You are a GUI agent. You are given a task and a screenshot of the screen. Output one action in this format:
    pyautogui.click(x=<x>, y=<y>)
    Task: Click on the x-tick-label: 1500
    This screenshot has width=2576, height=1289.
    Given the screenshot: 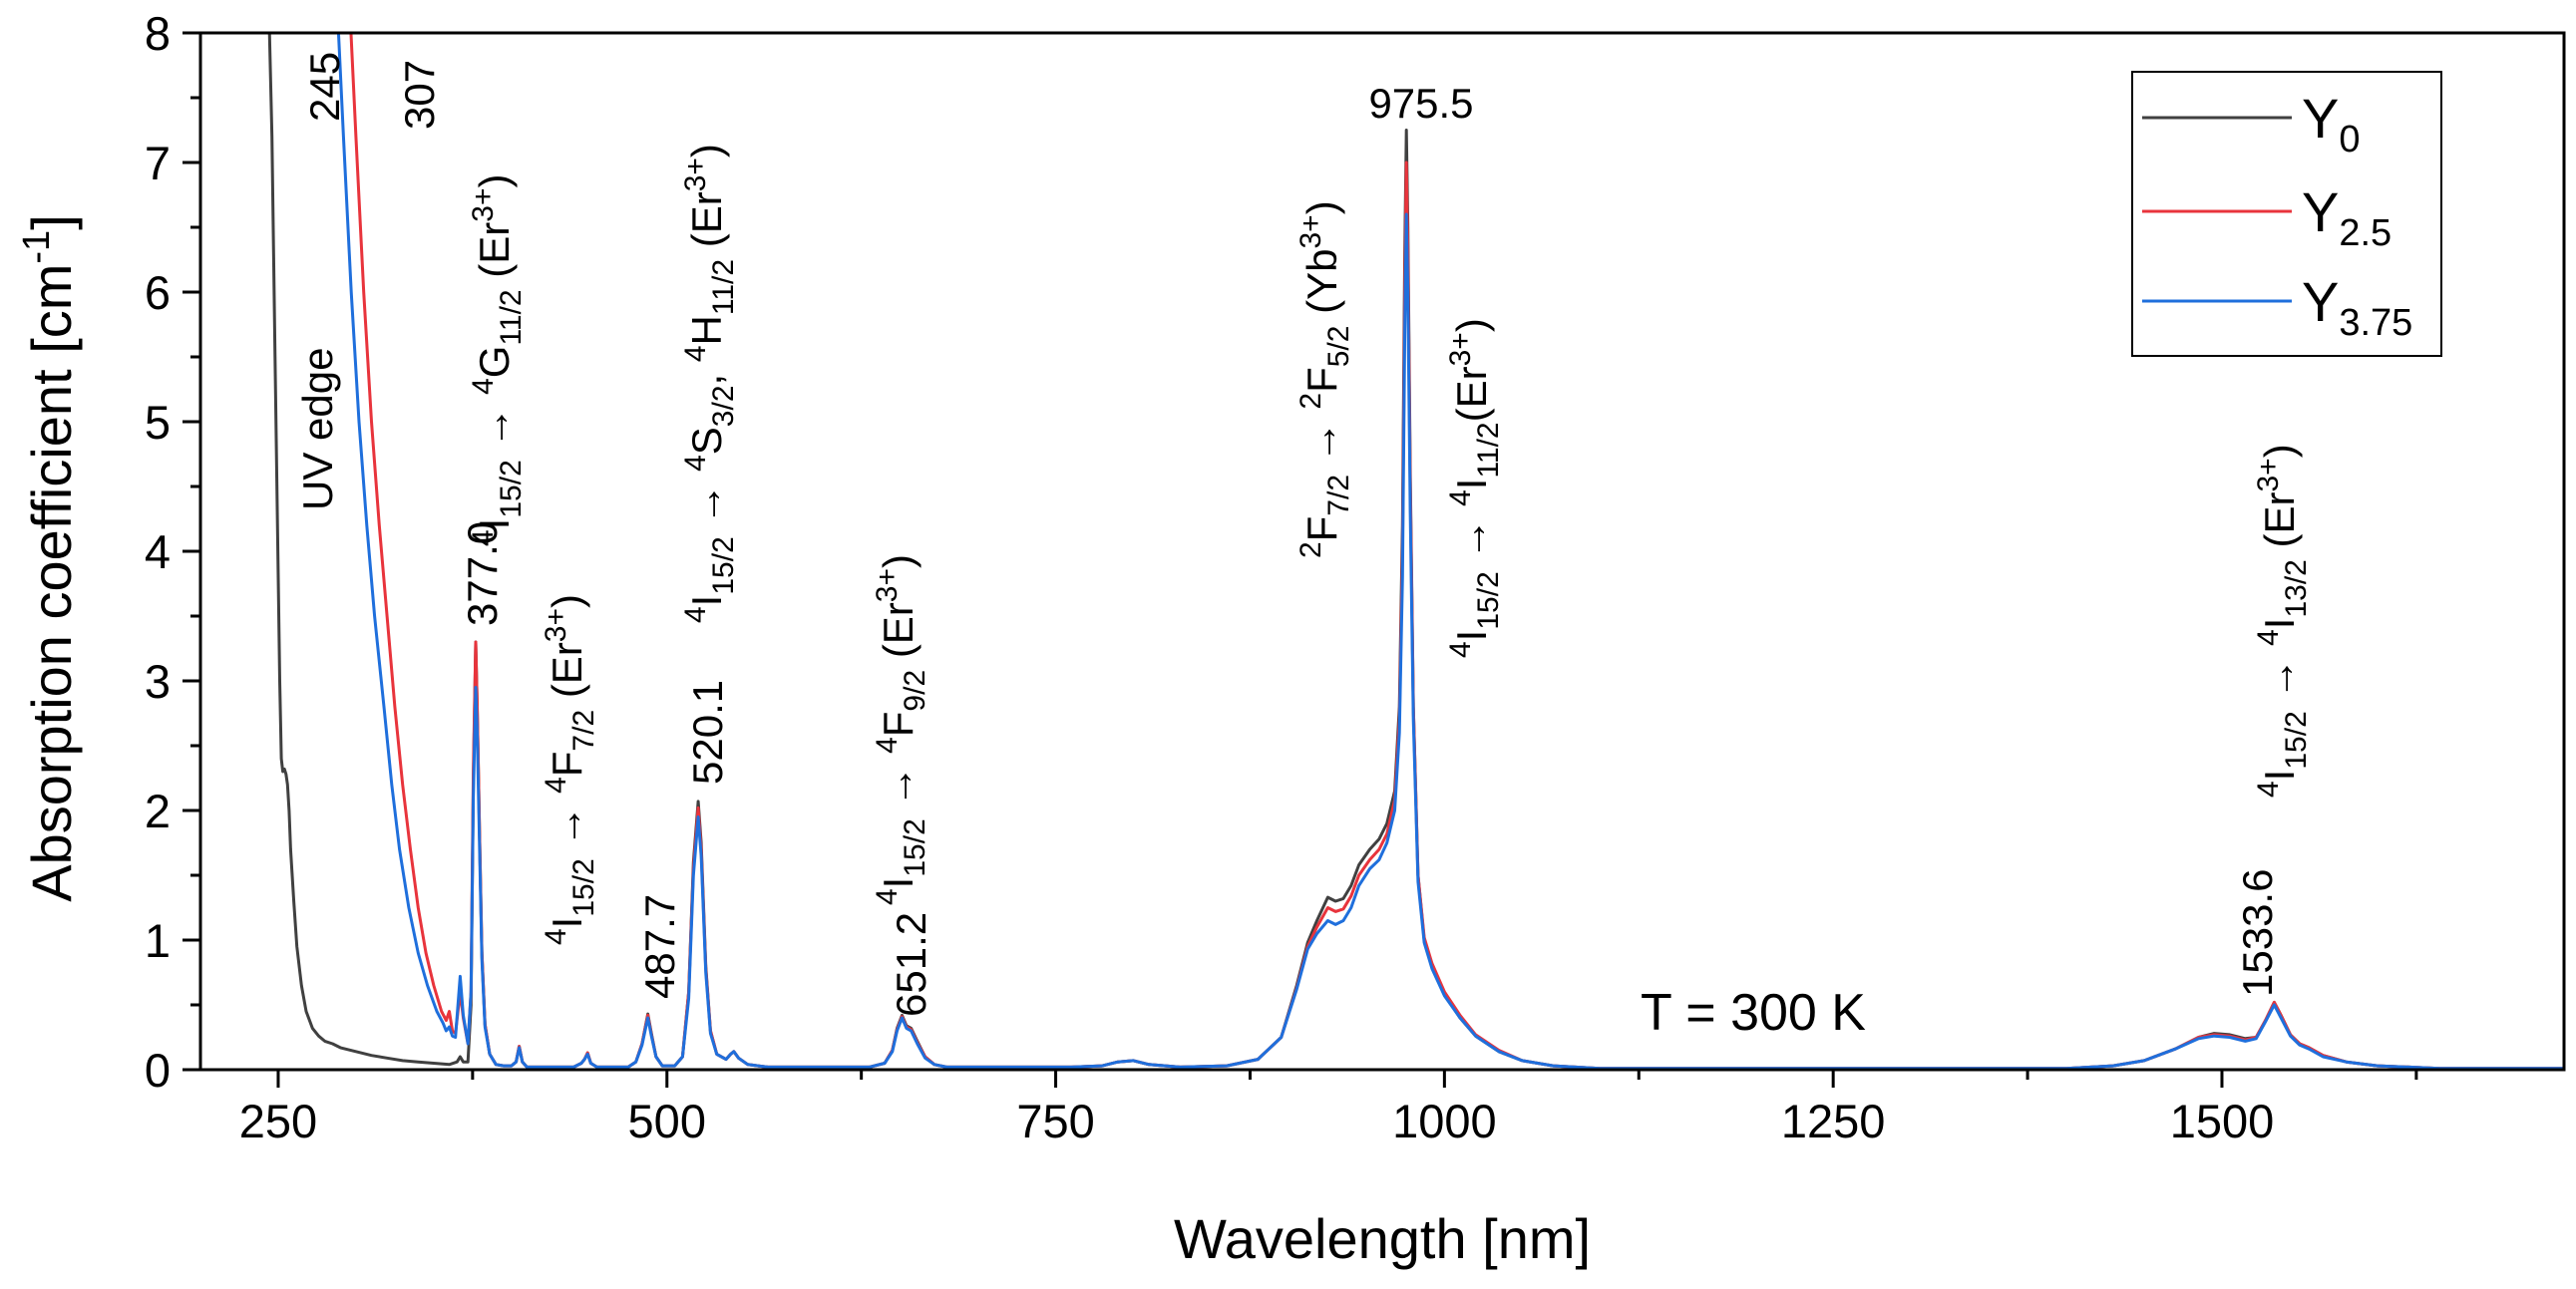 What is the action you would take?
    pyautogui.click(x=2222, y=1121)
    